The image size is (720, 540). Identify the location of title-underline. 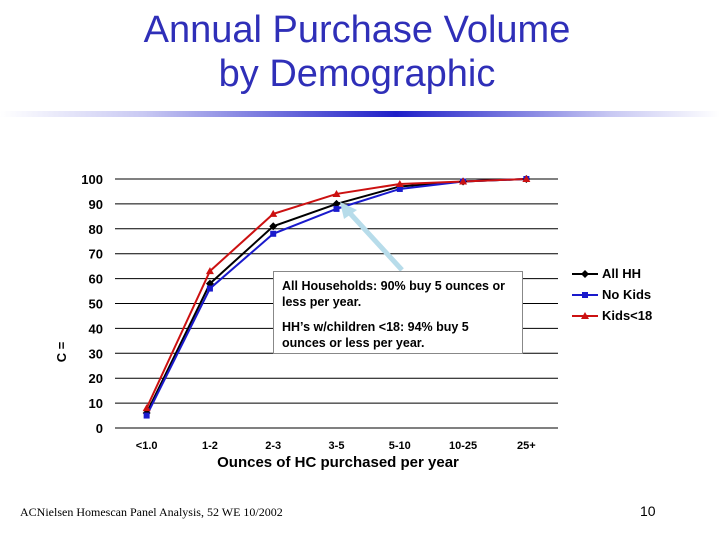
(360, 114).